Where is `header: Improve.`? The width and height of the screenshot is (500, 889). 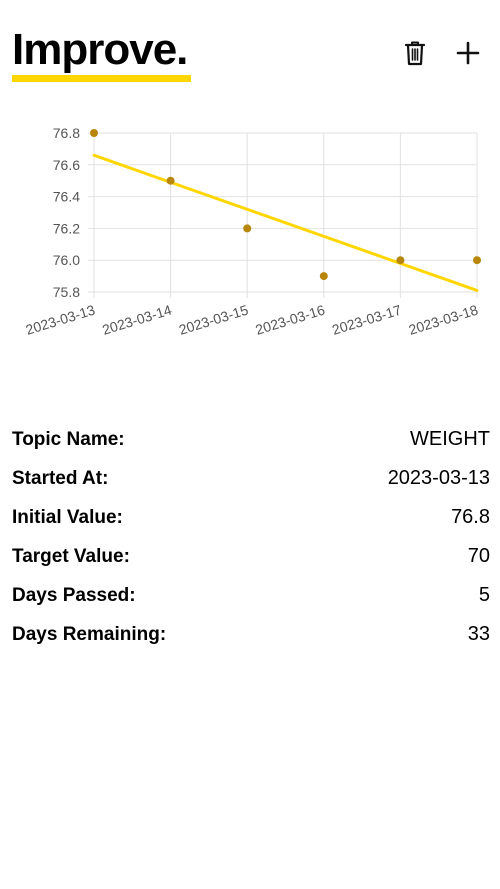 header: Improve. is located at coordinates (250, 50).